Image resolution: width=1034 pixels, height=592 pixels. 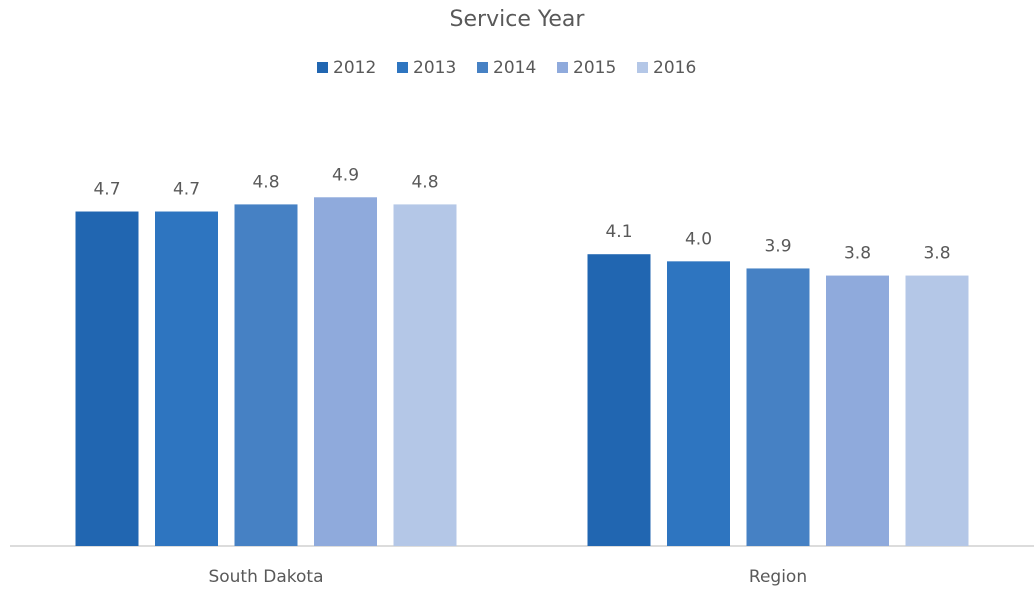 What do you see at coordinates (778, 577) in the screenshot?
I see `x-tick-label: Region` at bounding box center [778, 577].